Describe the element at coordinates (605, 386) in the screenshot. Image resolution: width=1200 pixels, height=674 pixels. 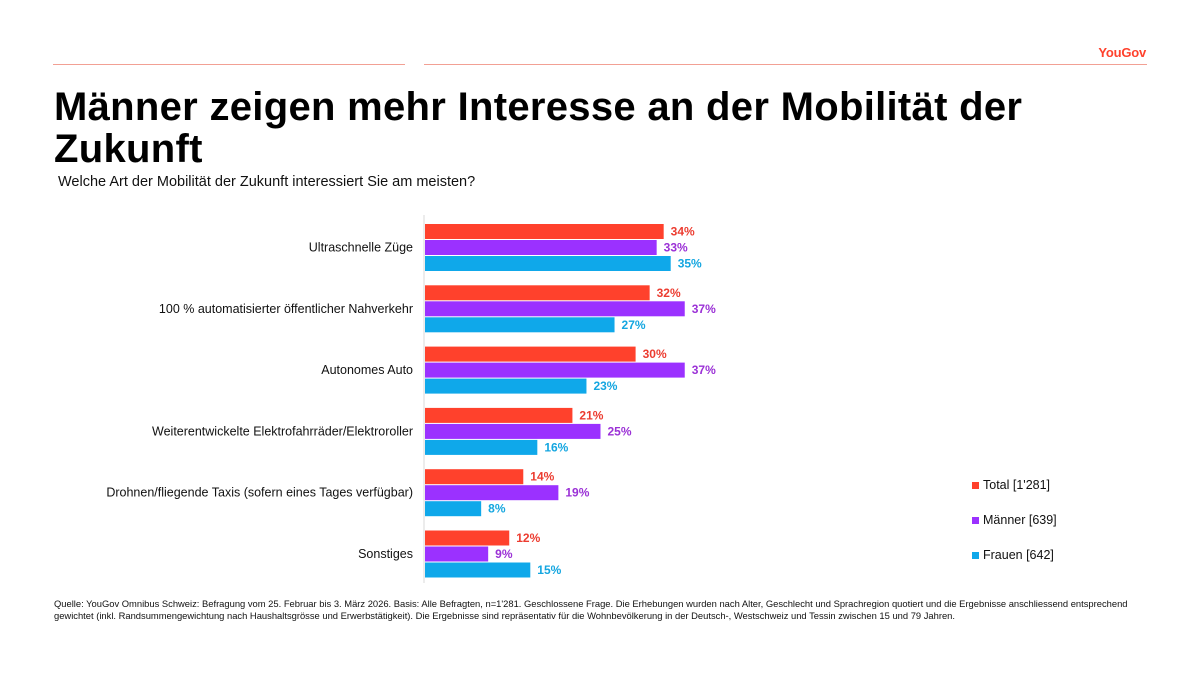
I see `data-label-frauen: 23%` at that location.